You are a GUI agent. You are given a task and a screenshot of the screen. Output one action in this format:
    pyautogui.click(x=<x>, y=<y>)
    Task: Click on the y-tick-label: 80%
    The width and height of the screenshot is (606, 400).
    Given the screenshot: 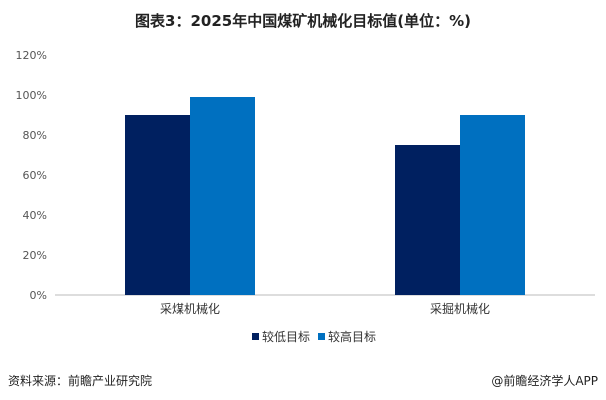 What is the action you would take?
    pyautogui.click(x=35, y=135)
    